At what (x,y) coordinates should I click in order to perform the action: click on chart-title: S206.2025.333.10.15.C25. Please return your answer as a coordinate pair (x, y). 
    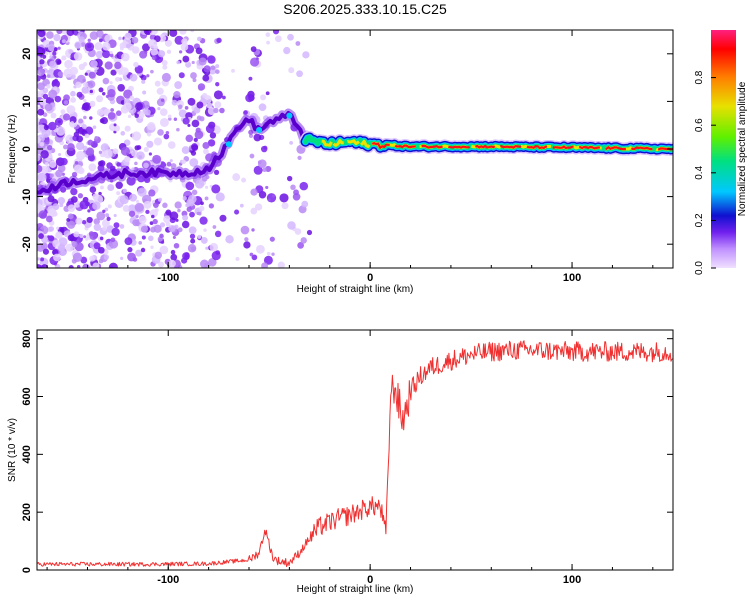
    Looking at the image, I should click on (365, 9).